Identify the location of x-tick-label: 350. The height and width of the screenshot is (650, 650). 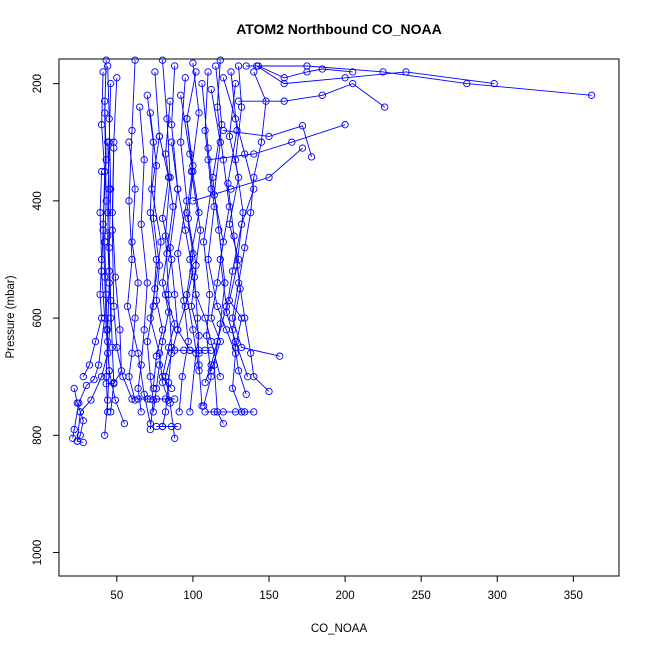
(573, 596).